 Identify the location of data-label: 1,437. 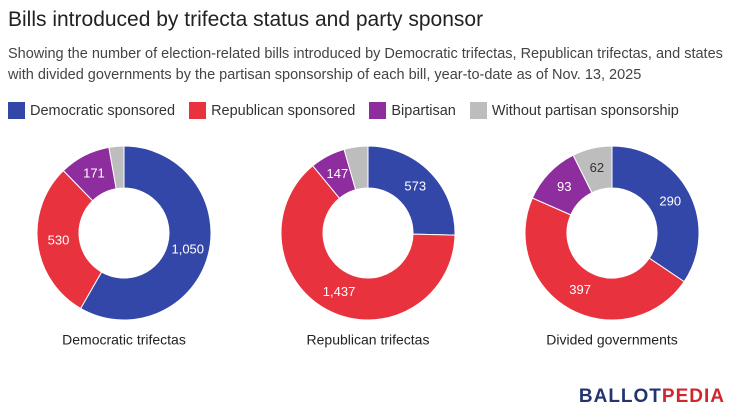
(339, 291).